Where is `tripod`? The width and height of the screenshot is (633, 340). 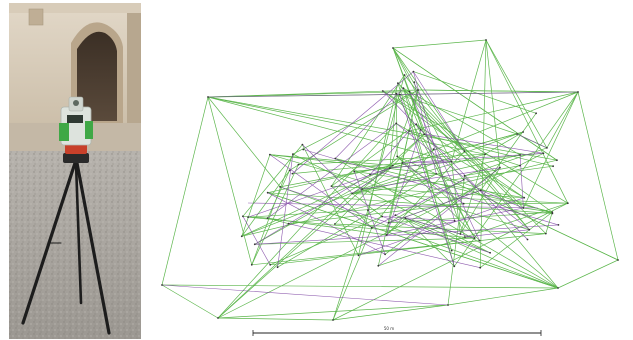 tripod is located at coordinates (66, 248).